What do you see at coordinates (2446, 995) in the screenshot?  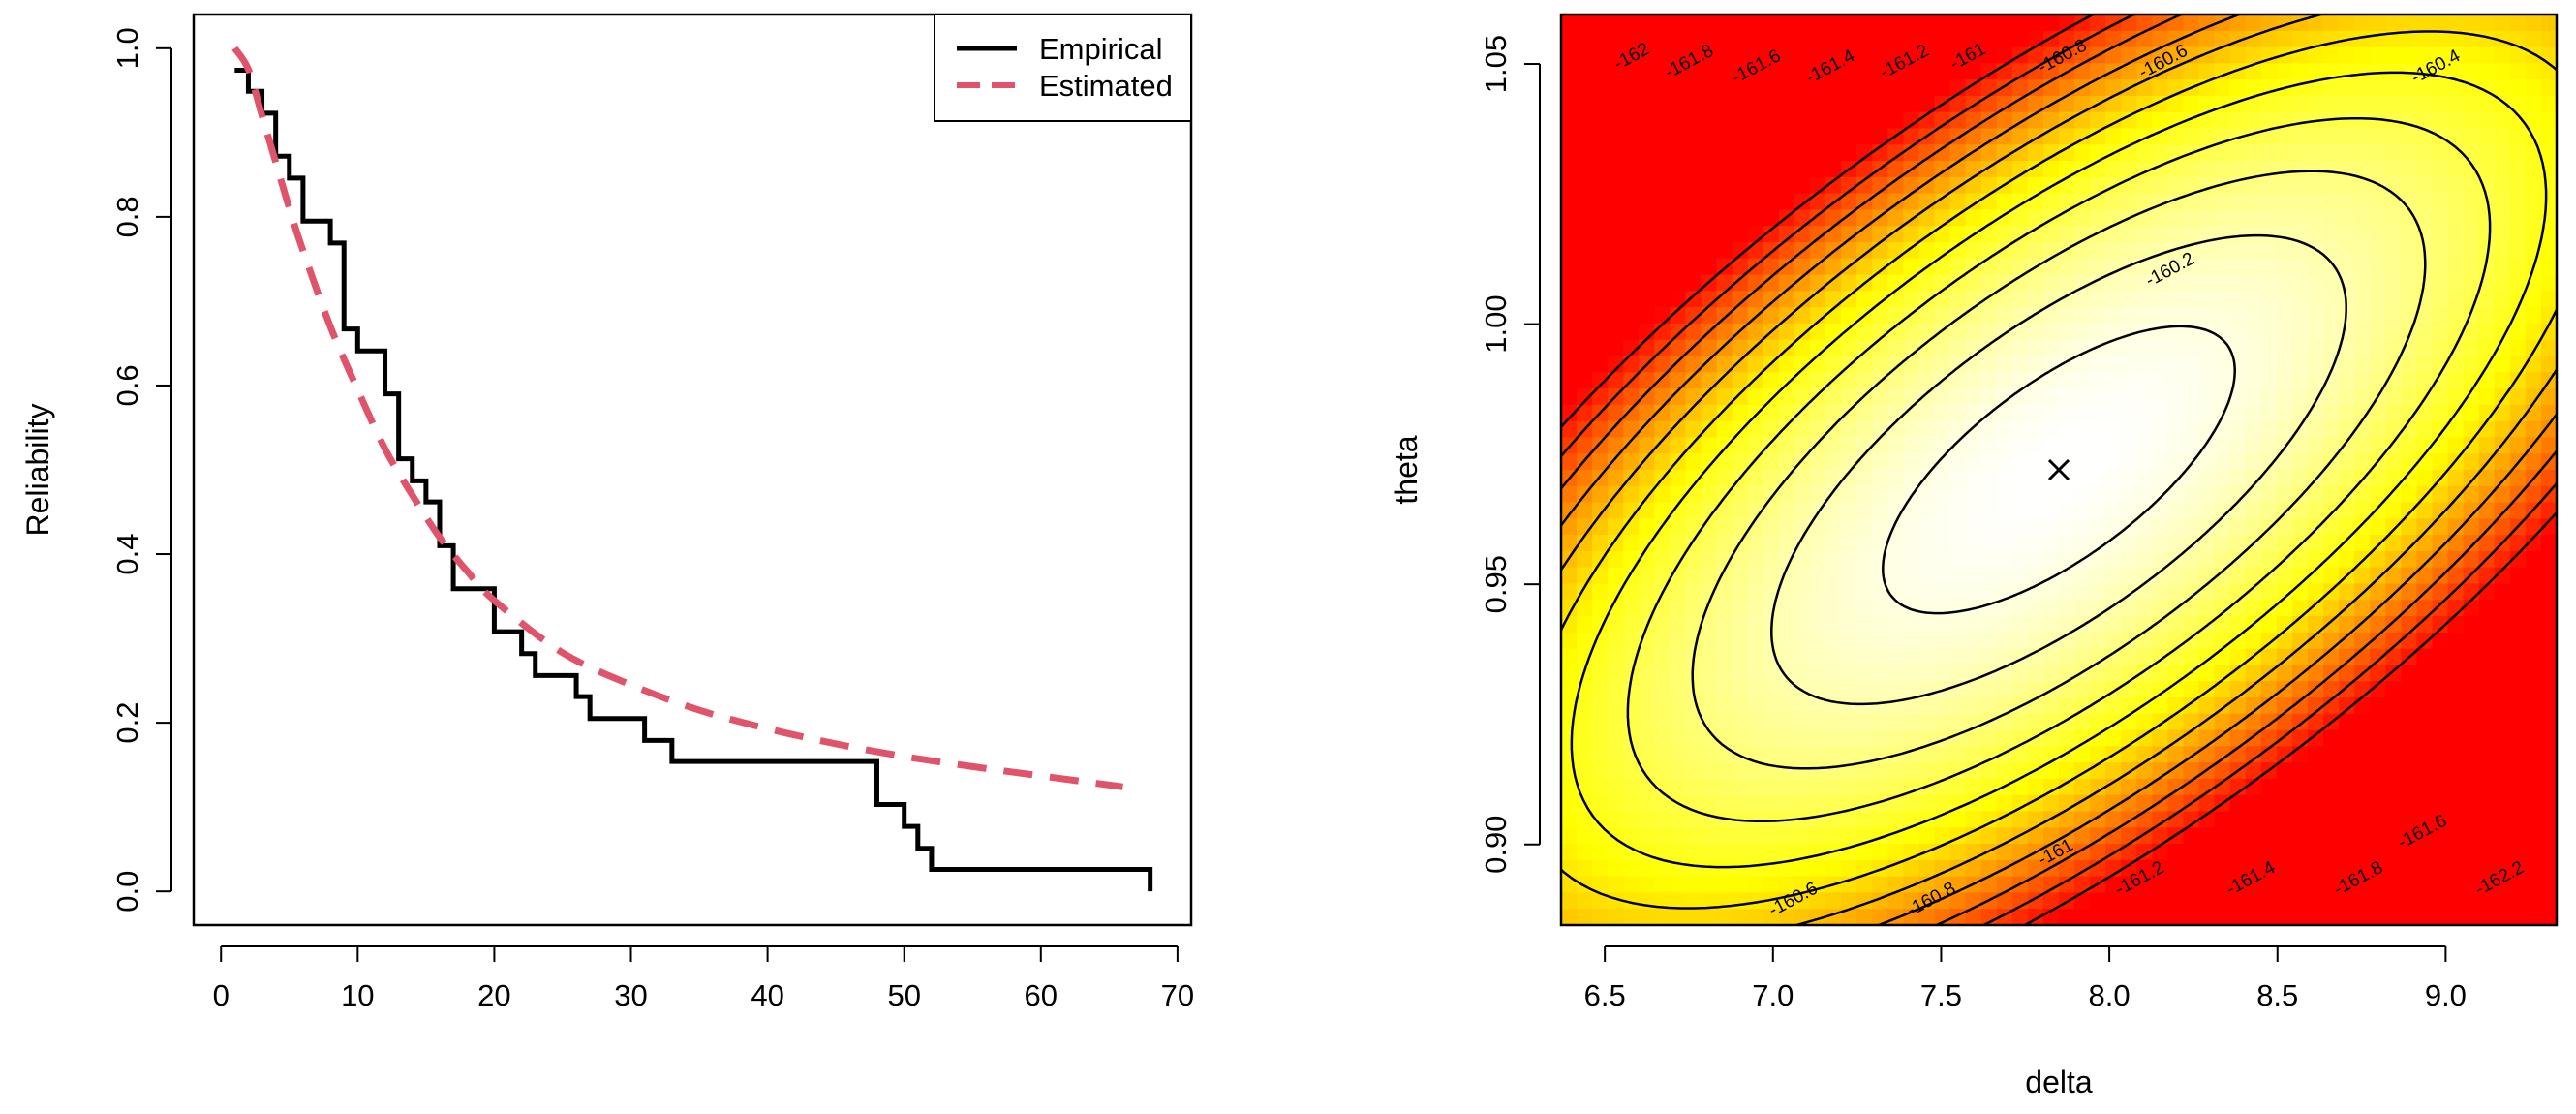 I see `x-tick-label: 9.0` at bounding box center [2446, 995].